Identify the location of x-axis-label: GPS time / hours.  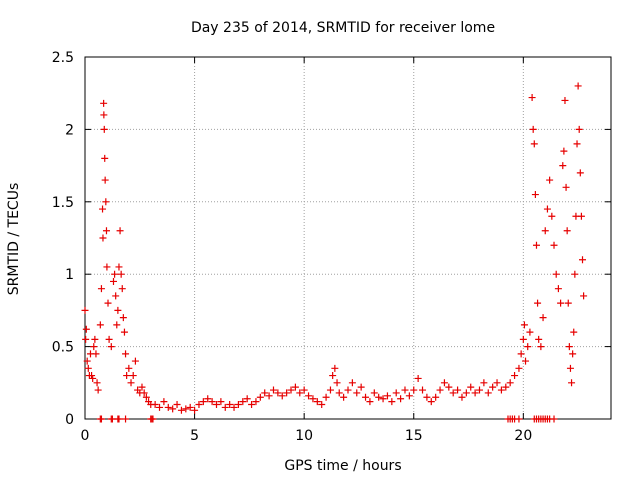
(342, 466).